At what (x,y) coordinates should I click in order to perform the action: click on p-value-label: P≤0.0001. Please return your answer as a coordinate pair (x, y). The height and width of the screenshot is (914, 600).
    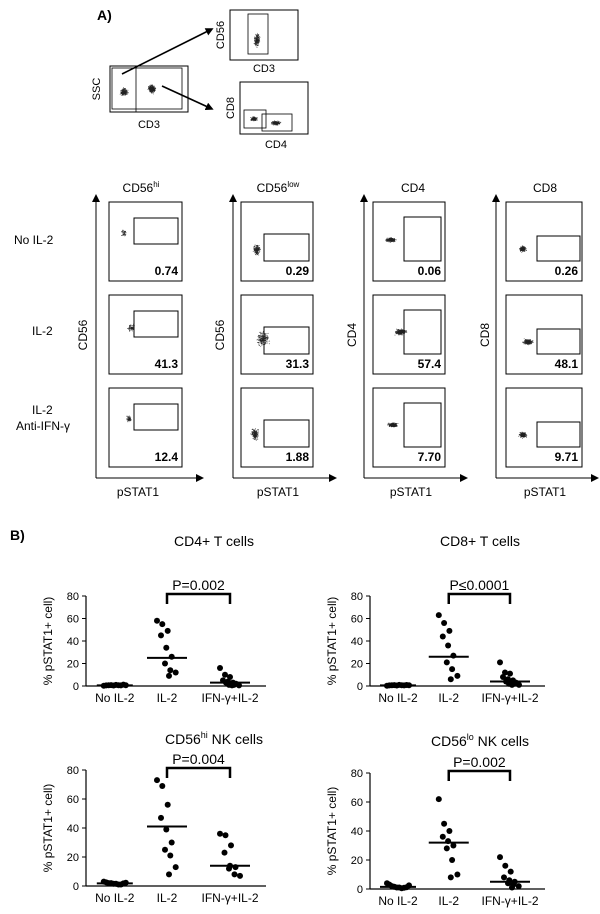
    Looking at the image, I should click on (479, 585).